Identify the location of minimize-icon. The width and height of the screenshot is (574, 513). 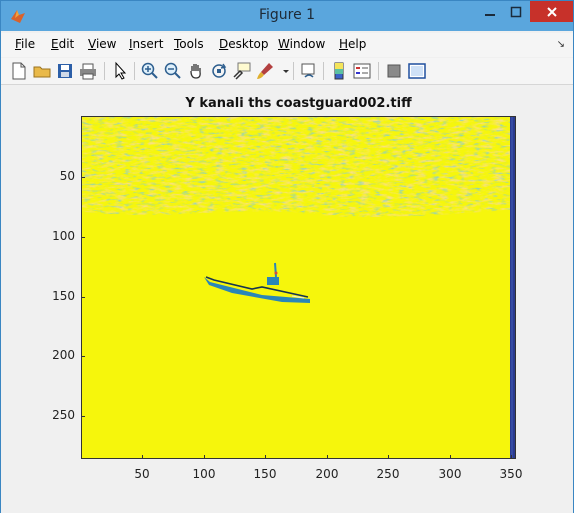
(490, 14).